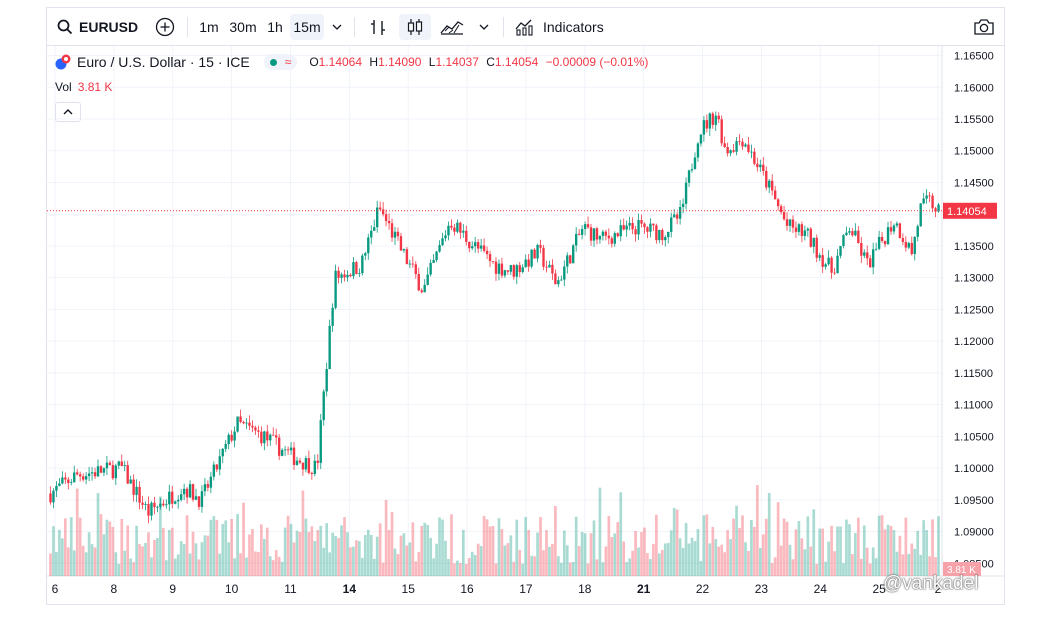 This screenshot has height=624, width=1041. Describe the element at coordinates (307, 27) in the screenshot. I see `interval-15m: 15m` at that location.